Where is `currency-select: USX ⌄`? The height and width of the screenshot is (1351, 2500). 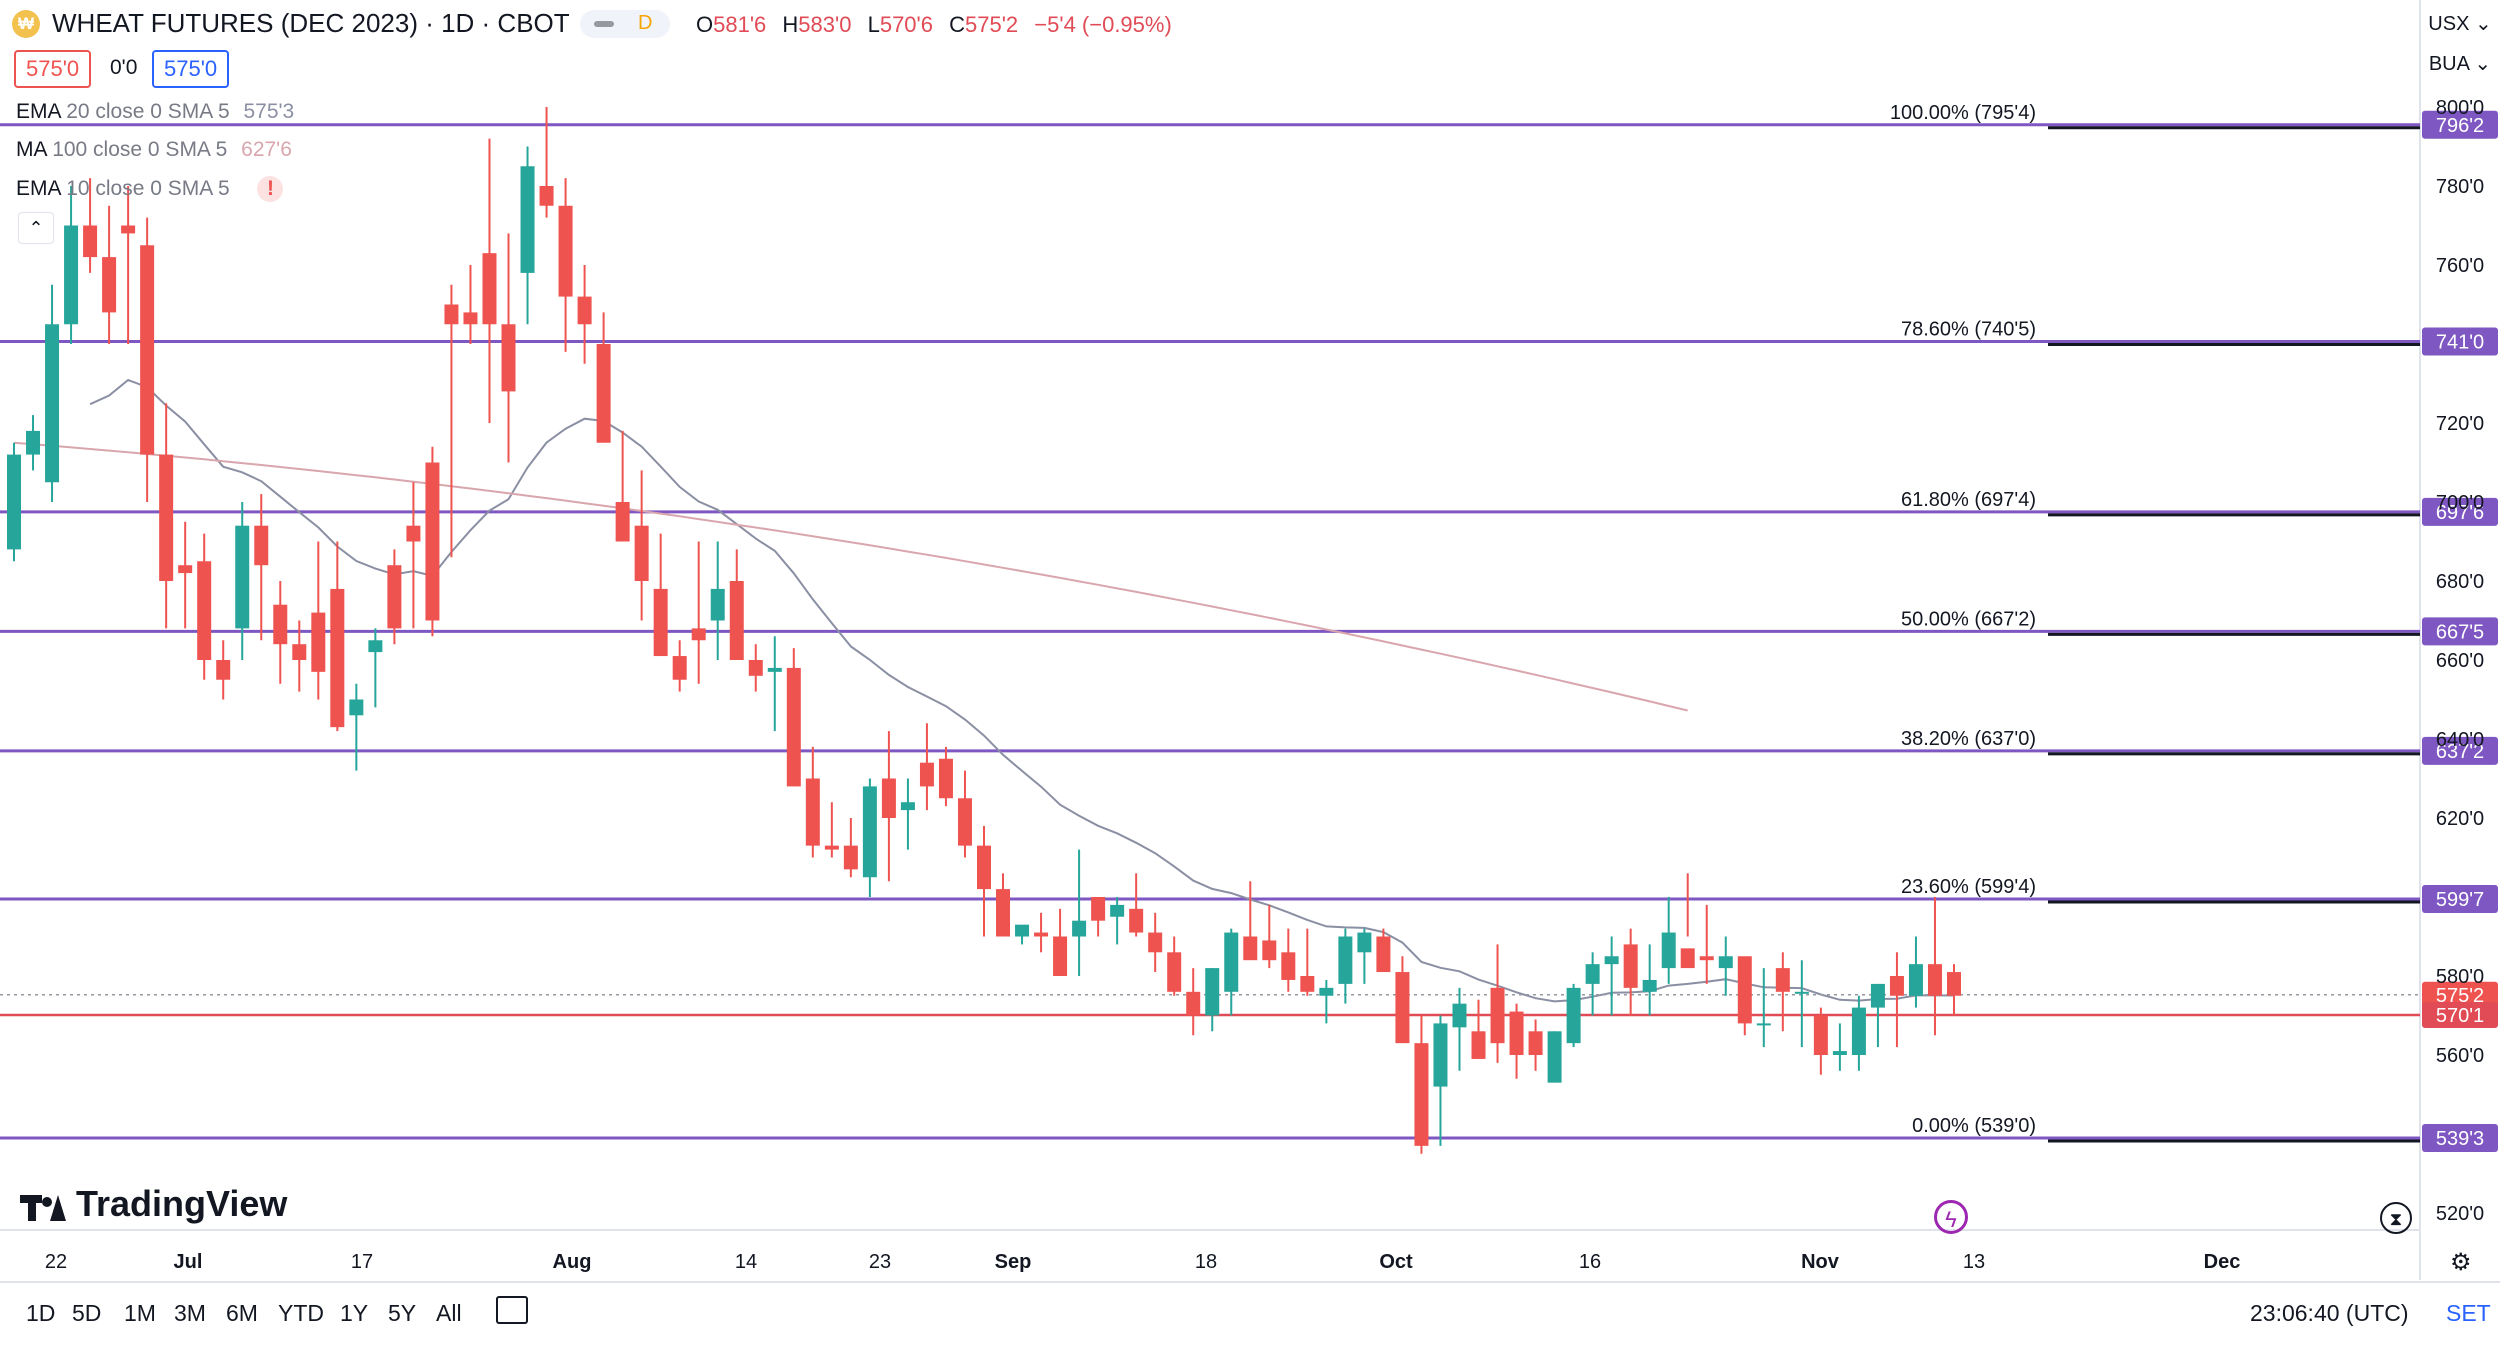
currency-select: USX ⌄ is located at coordinates (2460, 24).